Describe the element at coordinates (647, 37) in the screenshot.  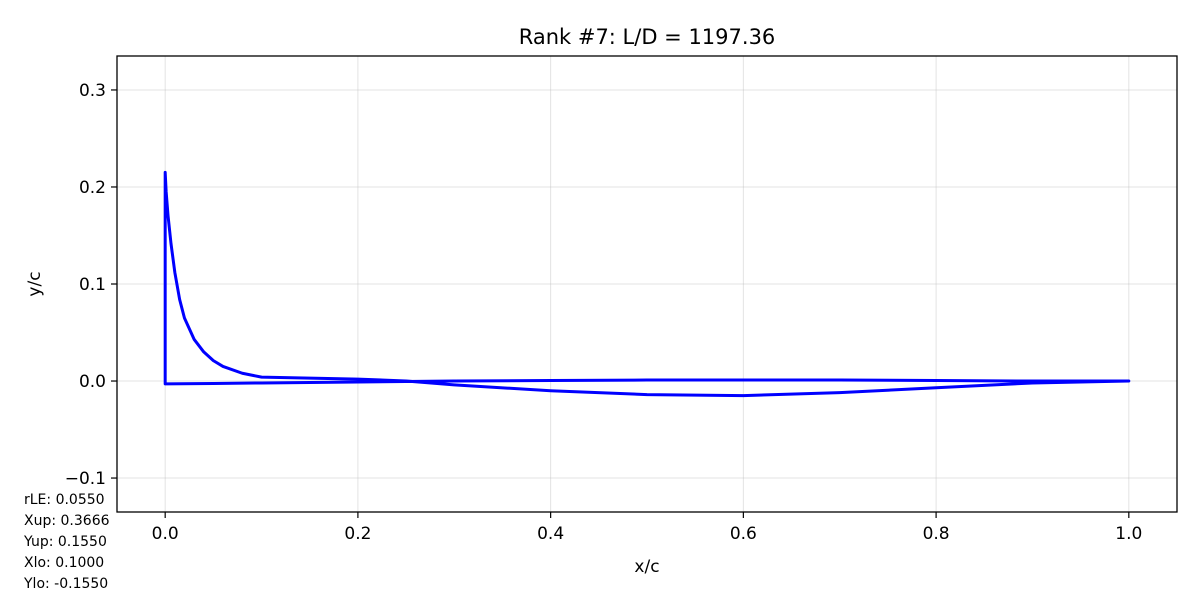
I see `chart-title: Rank #7: L/D = 1197.36` at that location.